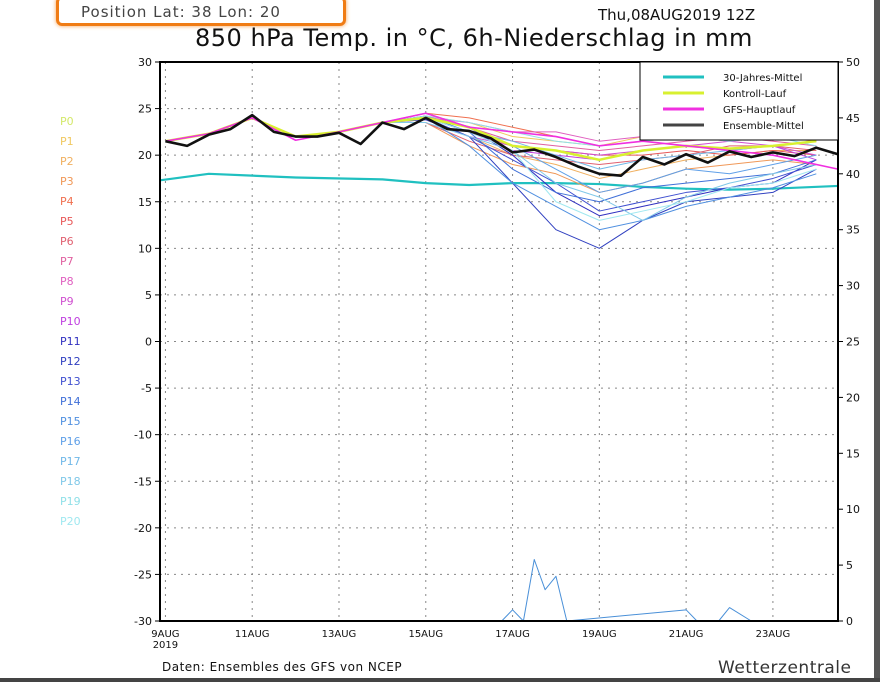 This screenshot has height=682, width=880. What do you see at coordinates (145, 62) in the screenshot?
I see `y-tick-label: 30` at bounding box center [145, 62].